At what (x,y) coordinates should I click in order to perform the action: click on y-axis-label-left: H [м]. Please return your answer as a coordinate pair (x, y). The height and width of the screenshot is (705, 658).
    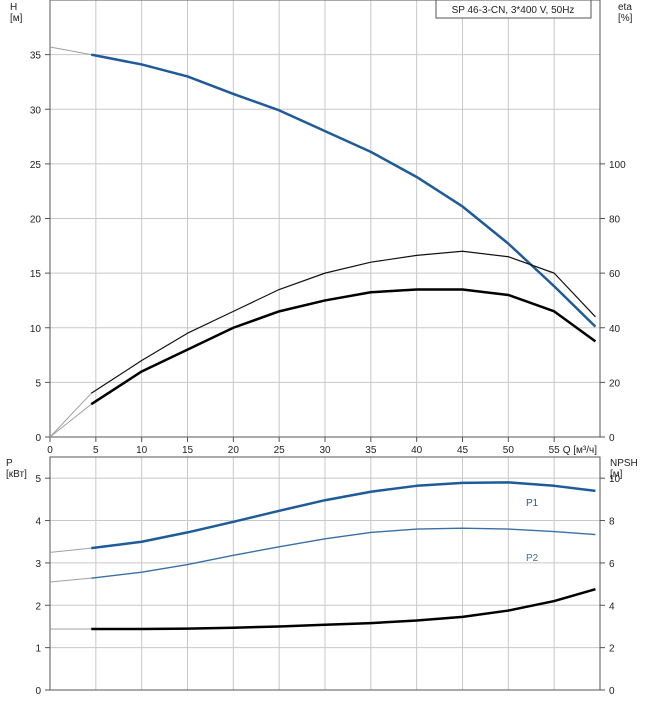
    Looking at the image, I should click on (16, 13).